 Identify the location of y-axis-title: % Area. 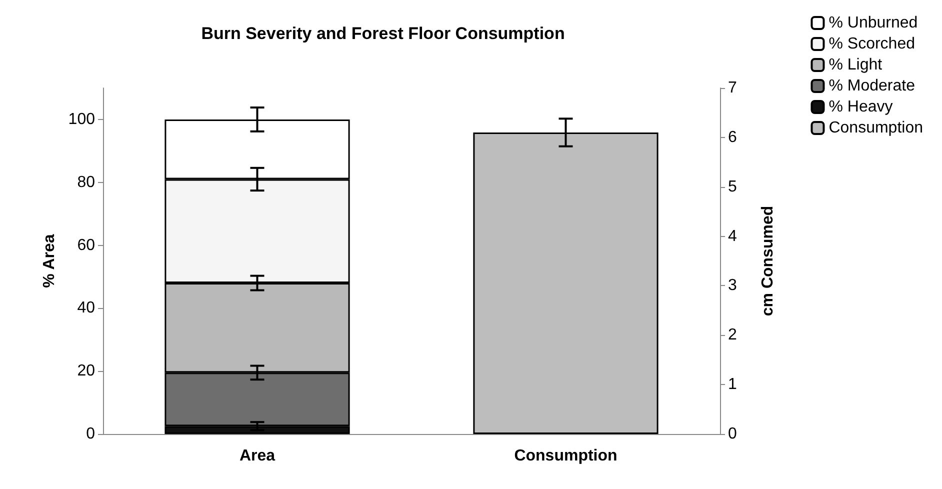
(49, 261).